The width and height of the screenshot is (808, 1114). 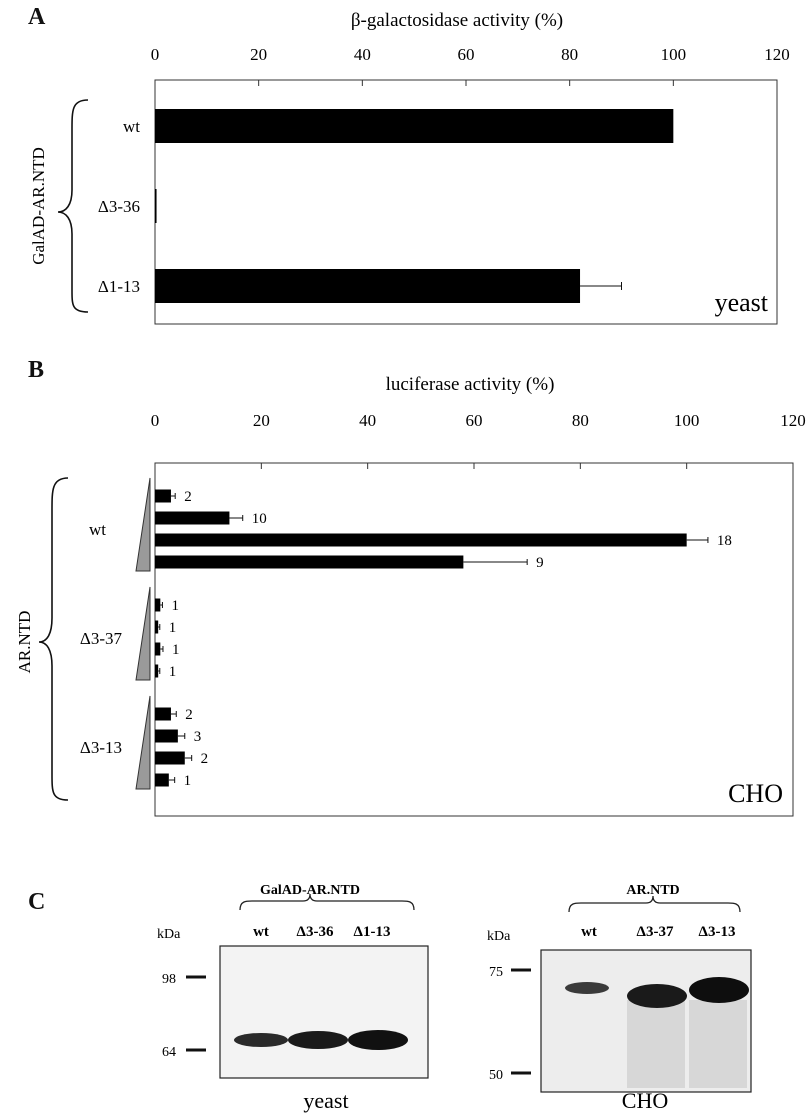 What do you see at coordinates (325, 1100) in the screenshot?
I see `blot-yeast-caption: yeast` at bounding box center [325, 1100].